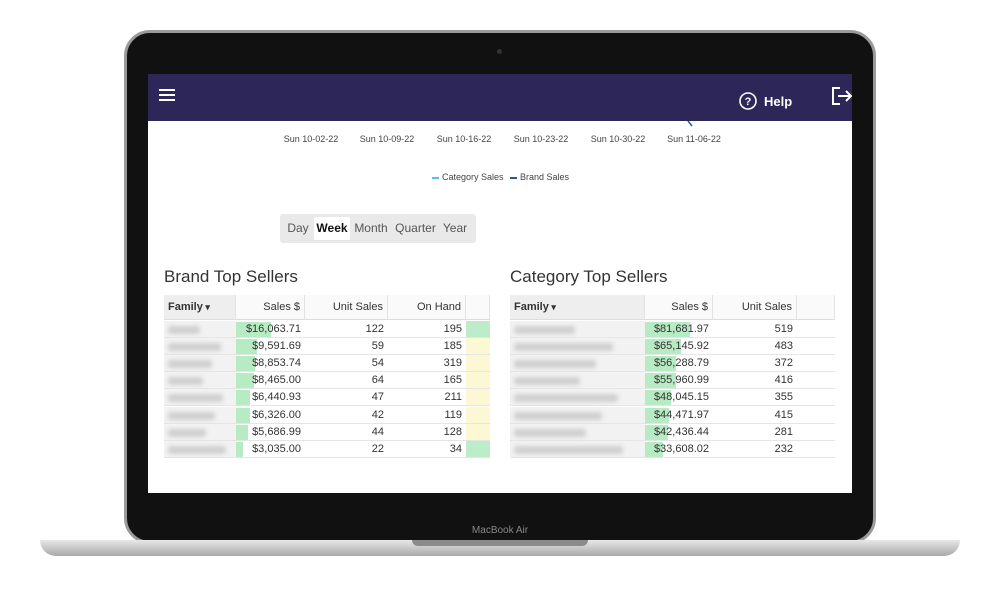 Image resolution: width=1000 pixels, height=600 pixels. Describe the element at coordinates (499, 51) in the screenshot. I see `camera` at that location.